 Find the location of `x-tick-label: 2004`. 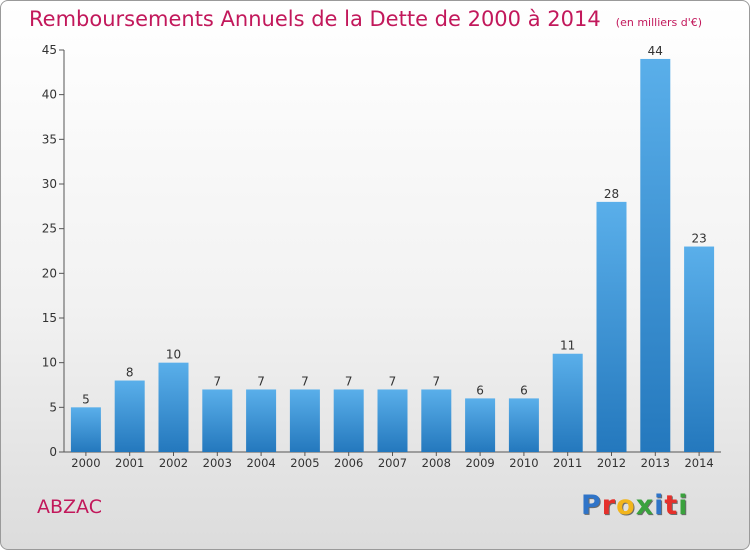

x-tick-label: 2004 is located at coordinates (260, 463).